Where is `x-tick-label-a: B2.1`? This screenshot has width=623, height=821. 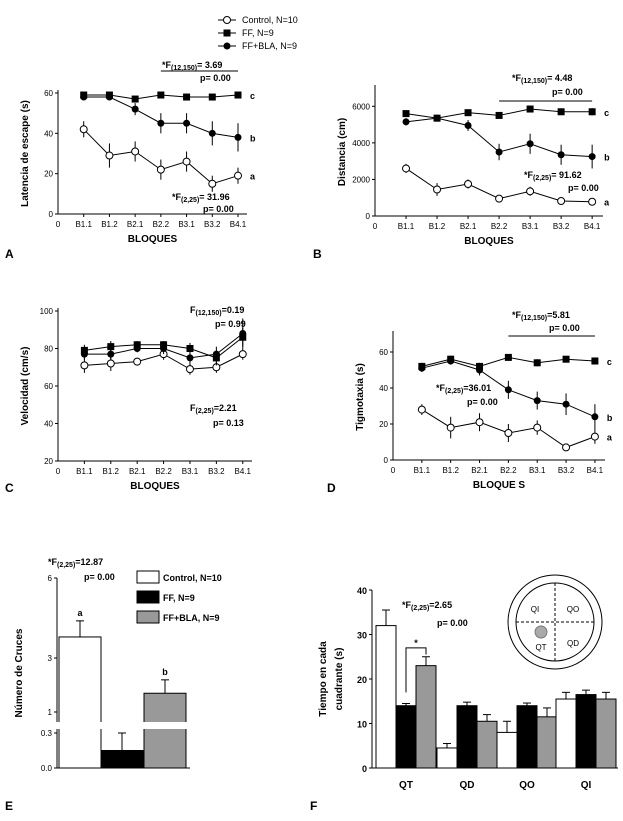 x-tick-label-a: B2.1 is located at coordinates (135, 224).